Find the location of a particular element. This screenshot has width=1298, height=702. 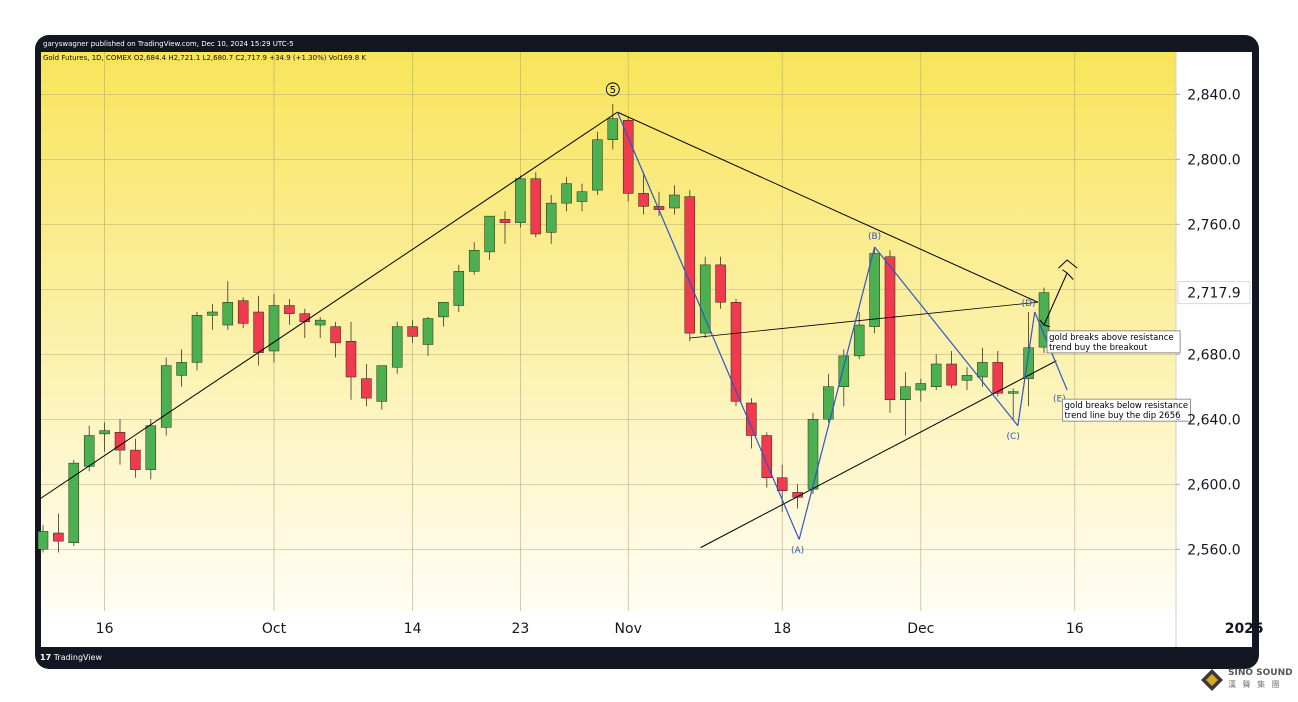

y-tick-label: 2,600.0 is located at coordinates (1213, 485).